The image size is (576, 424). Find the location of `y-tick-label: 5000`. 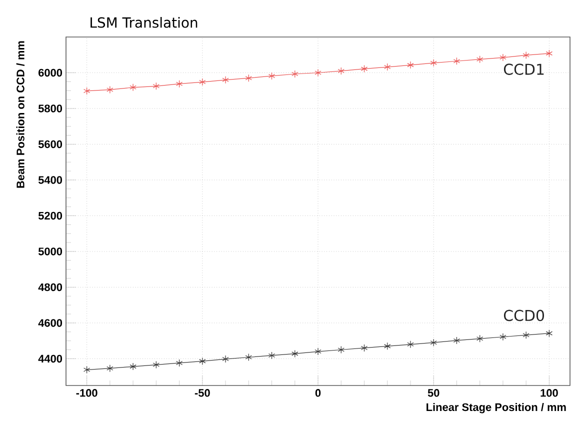

y-tick-label: 5000 is located at coordinates (50, 252).